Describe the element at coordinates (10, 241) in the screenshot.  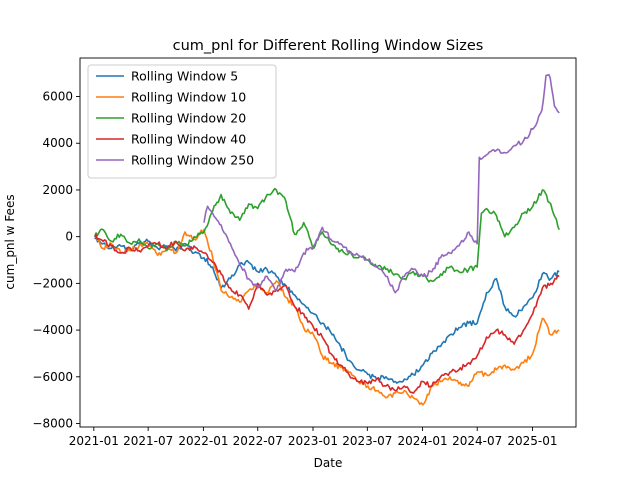
I see `y-axis-label: cum_pnl w Fees` at that location.